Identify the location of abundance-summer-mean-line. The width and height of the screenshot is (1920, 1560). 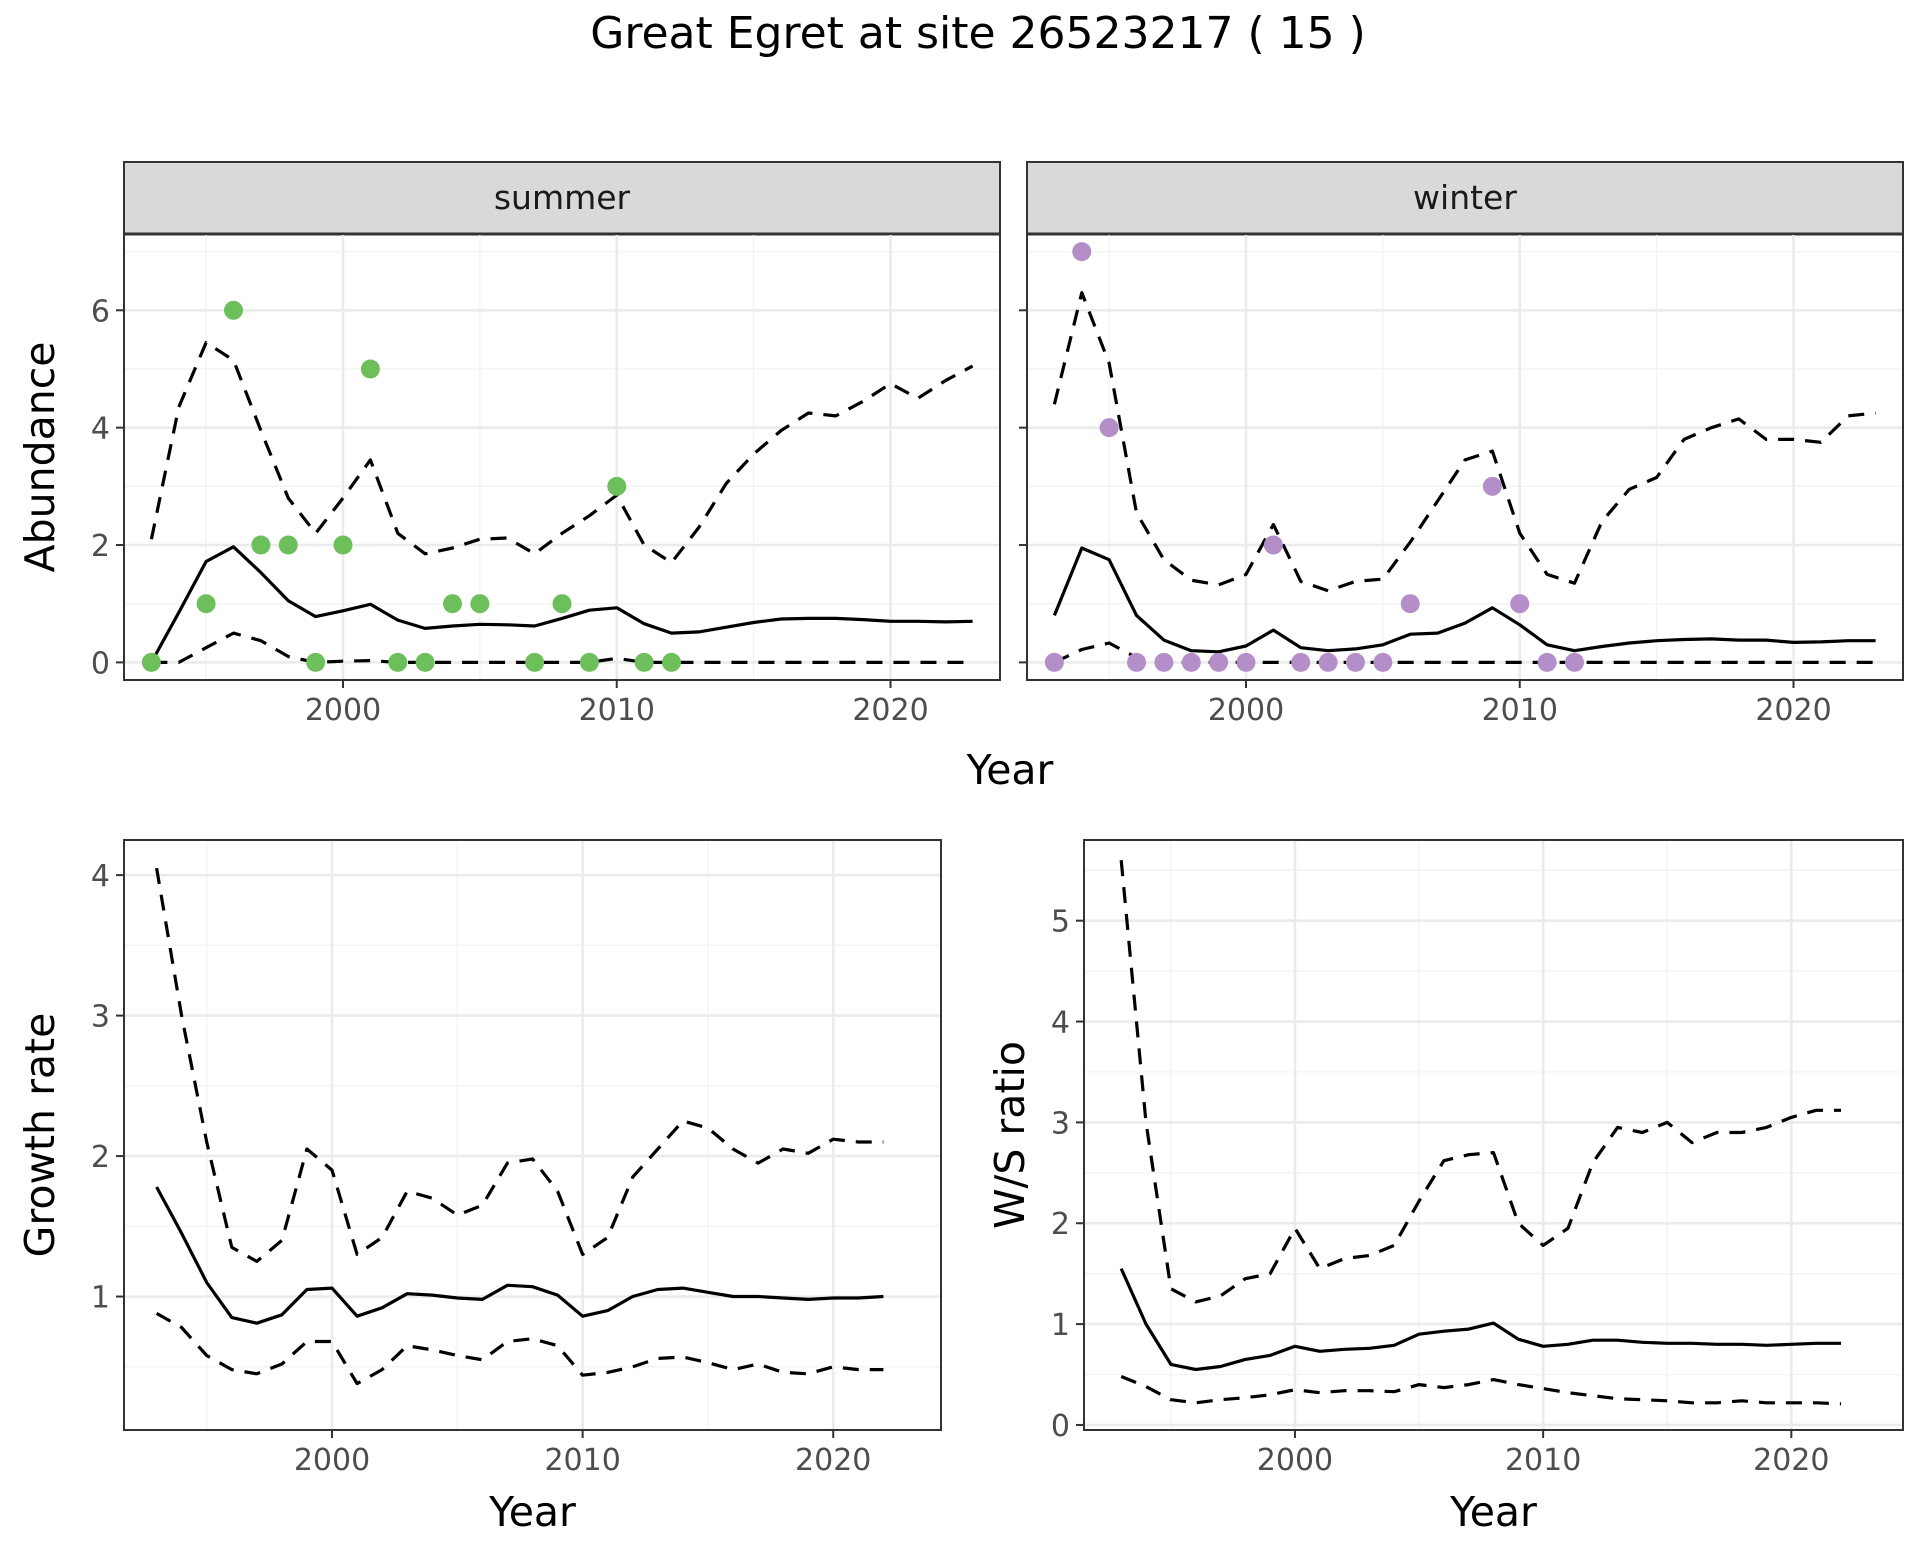
(561, 604).